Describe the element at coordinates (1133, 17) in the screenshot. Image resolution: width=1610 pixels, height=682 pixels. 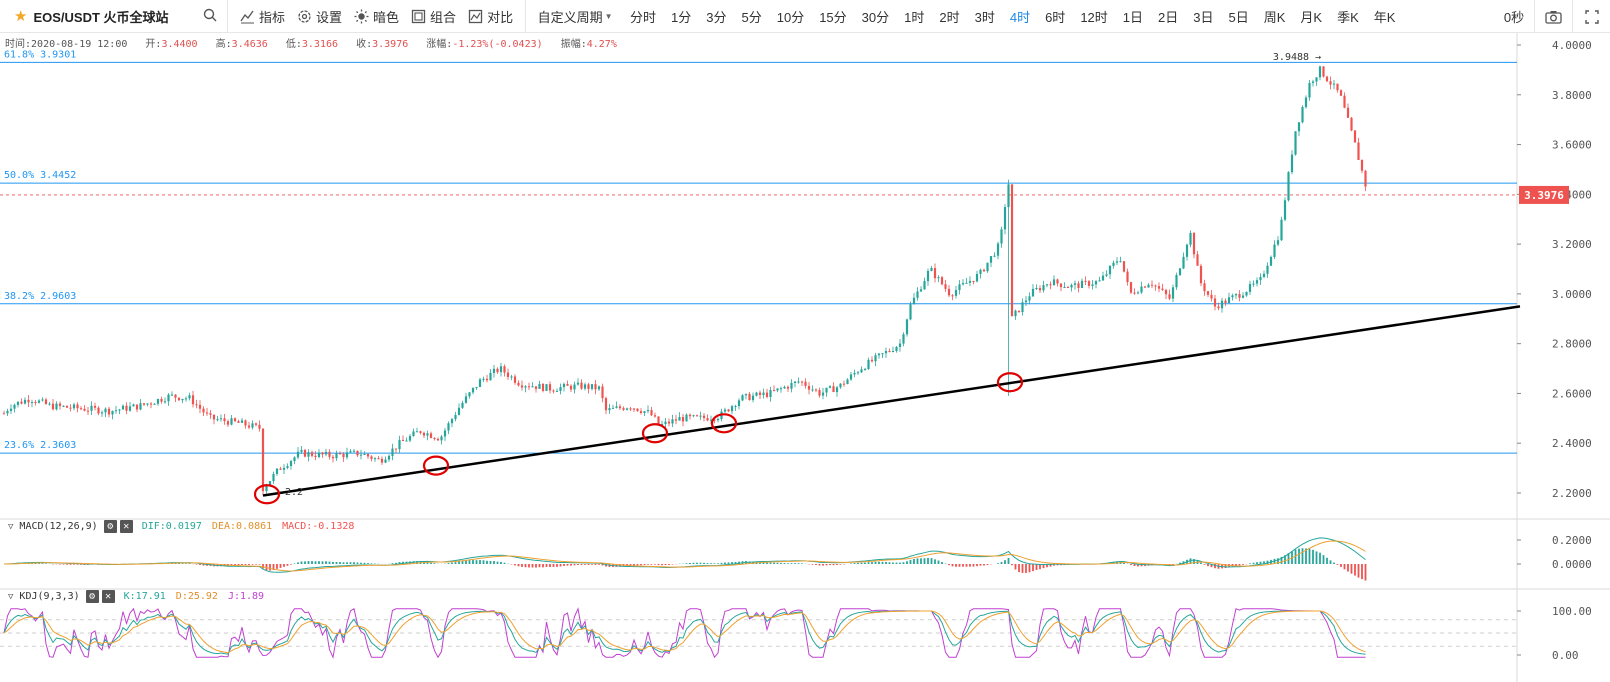
I see `period-13: 1日` at that location.